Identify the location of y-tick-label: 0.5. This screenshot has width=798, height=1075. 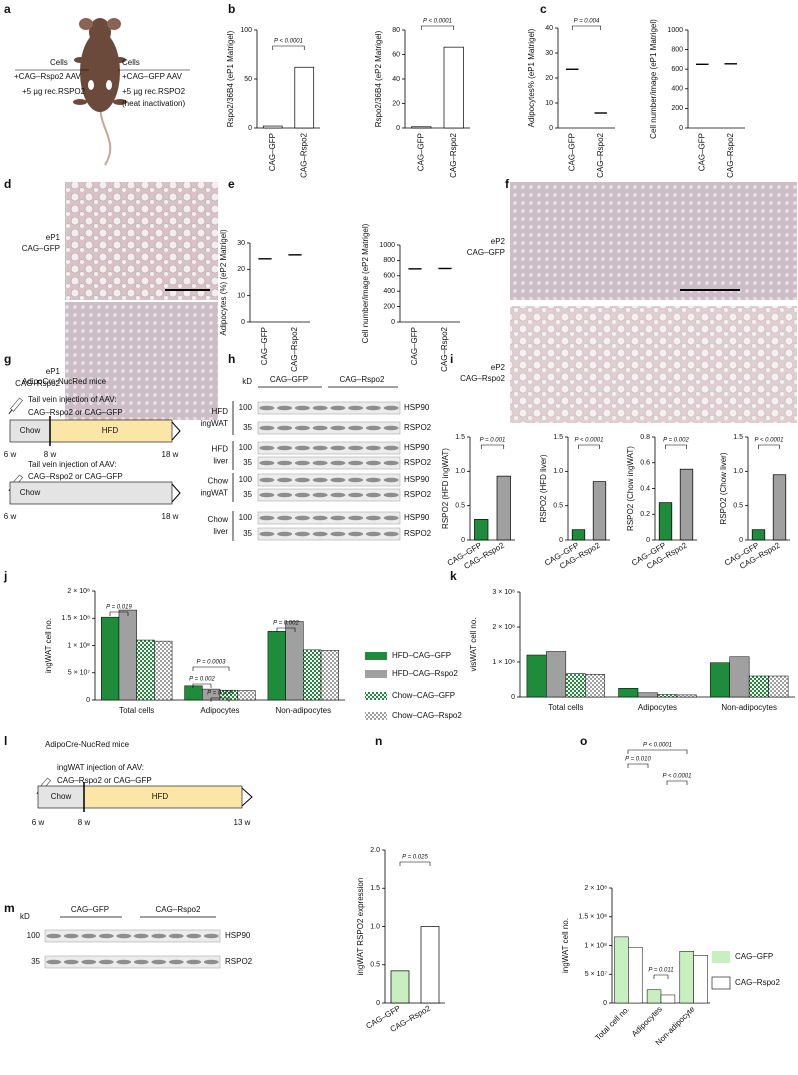
(375, 965).